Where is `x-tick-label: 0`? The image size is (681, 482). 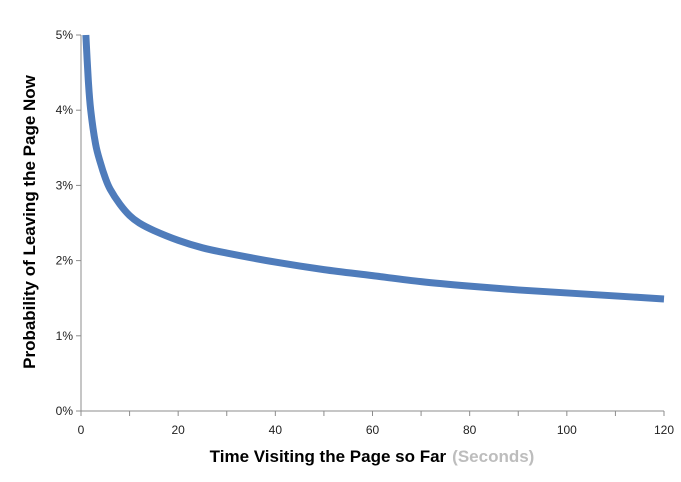
x-tick-label: 0 is located at coordinates (81, 430).